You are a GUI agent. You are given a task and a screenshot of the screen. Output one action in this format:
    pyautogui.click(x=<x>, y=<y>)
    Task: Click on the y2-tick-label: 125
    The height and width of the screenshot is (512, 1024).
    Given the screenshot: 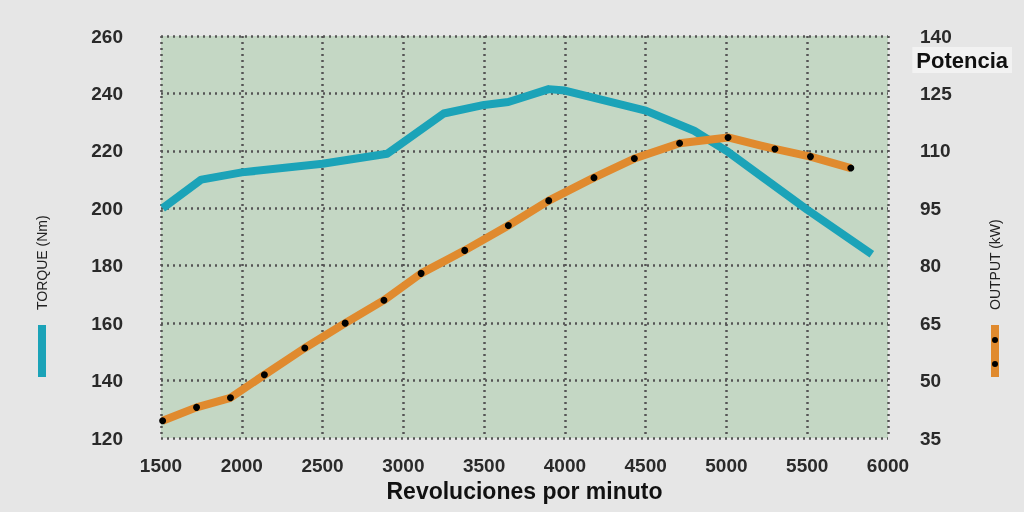 What is the action you would take?
    pyautogui.click(x=936, y=93)
    